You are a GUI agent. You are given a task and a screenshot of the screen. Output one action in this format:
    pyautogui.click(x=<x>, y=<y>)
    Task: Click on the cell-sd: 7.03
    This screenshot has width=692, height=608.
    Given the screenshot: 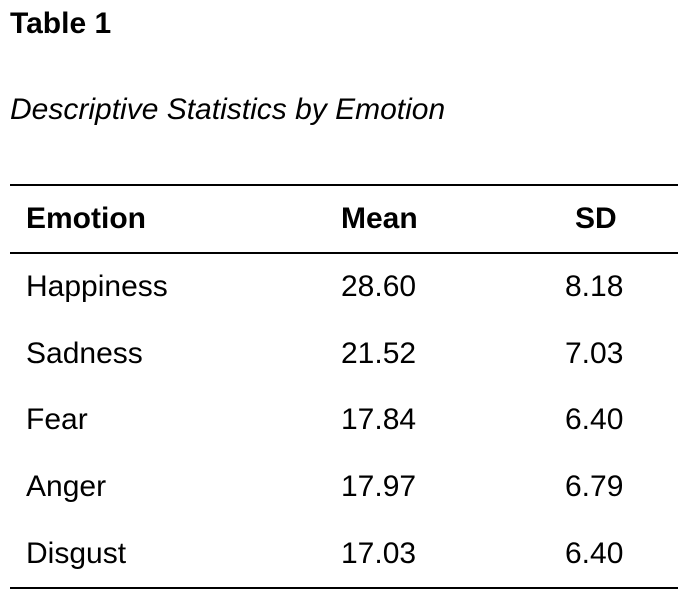 What is the action you would take?
    pyautogui.click(x=594, y=353)
    